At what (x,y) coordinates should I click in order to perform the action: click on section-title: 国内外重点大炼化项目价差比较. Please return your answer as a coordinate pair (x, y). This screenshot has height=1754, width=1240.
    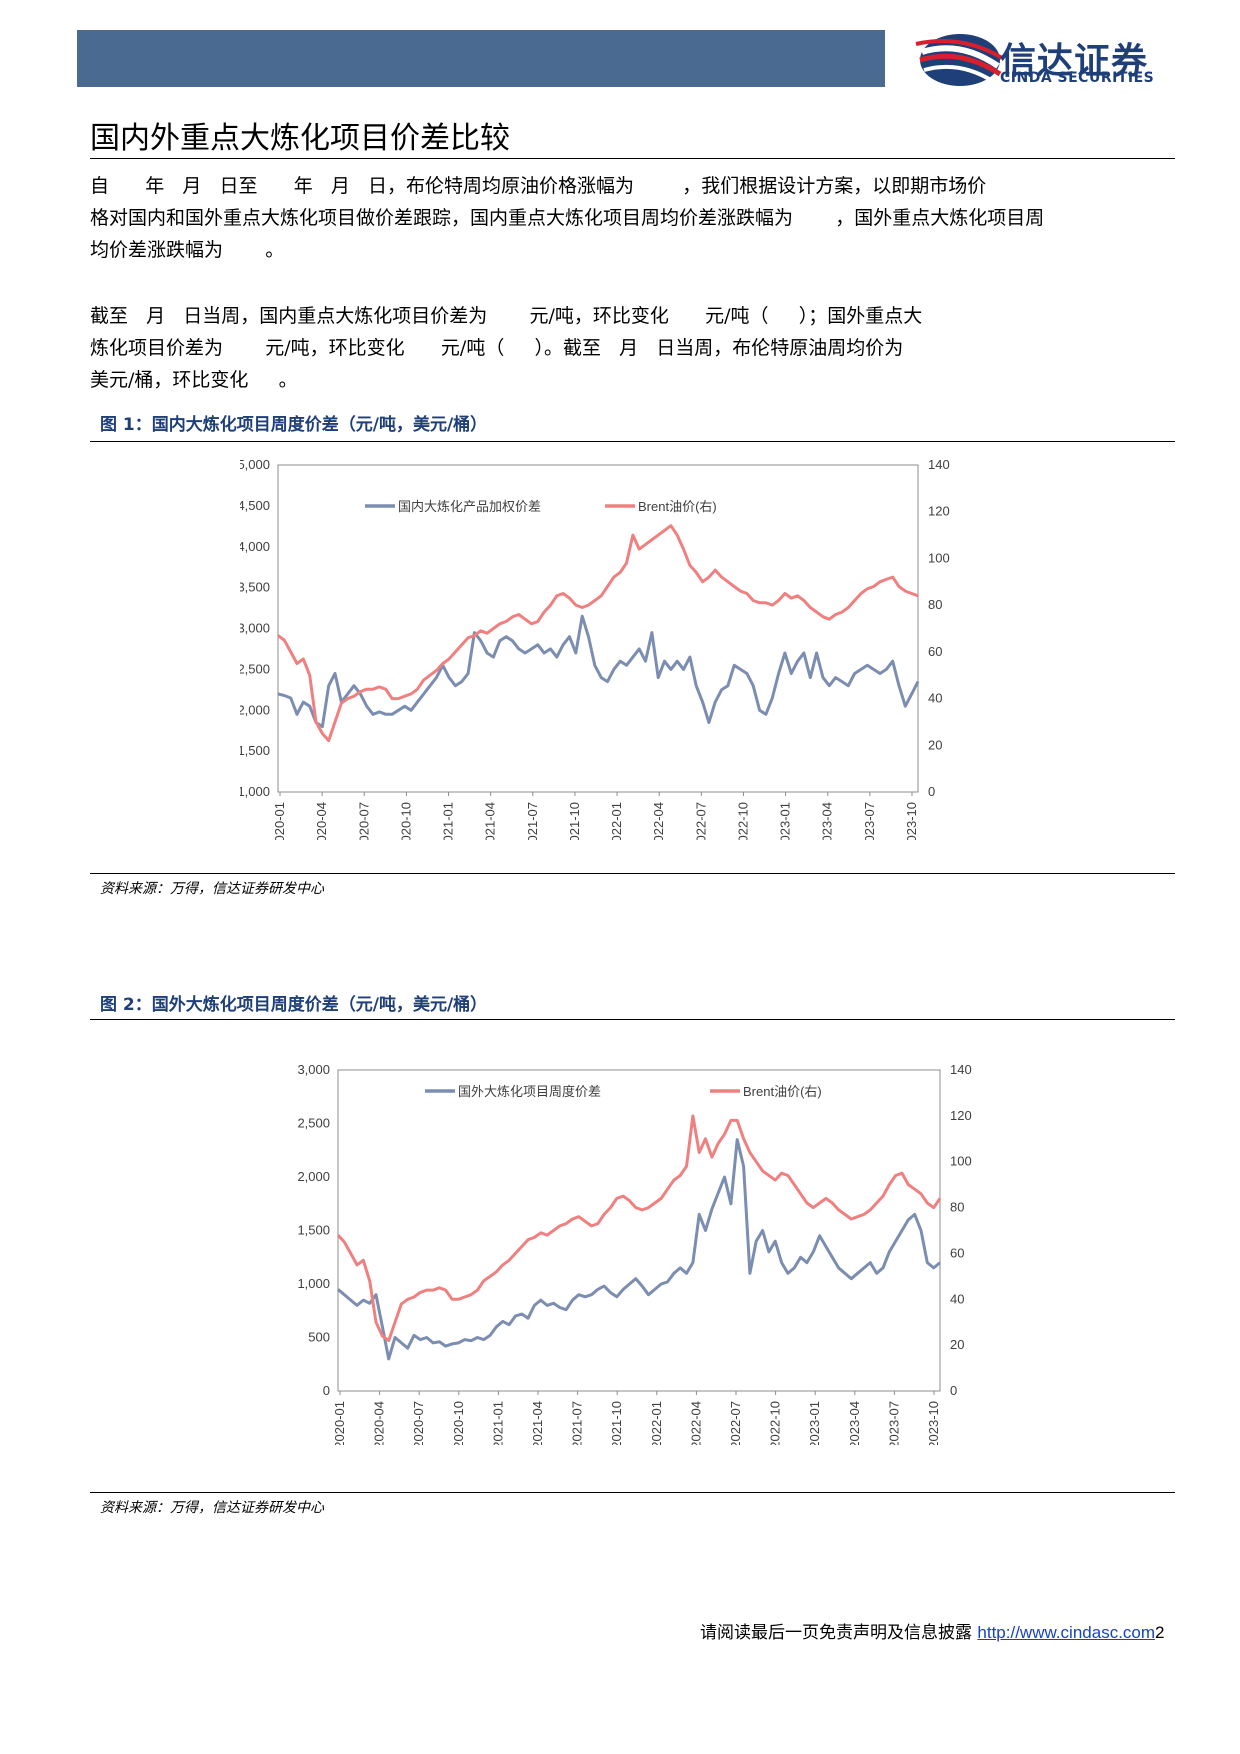
    Looking at the image, I should click on (300, 138).